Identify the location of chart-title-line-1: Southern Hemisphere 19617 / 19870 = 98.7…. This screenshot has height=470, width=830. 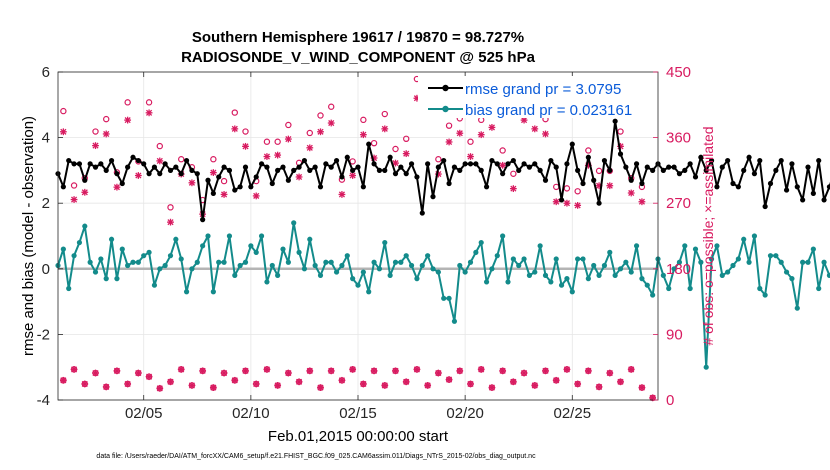
(358, 37).